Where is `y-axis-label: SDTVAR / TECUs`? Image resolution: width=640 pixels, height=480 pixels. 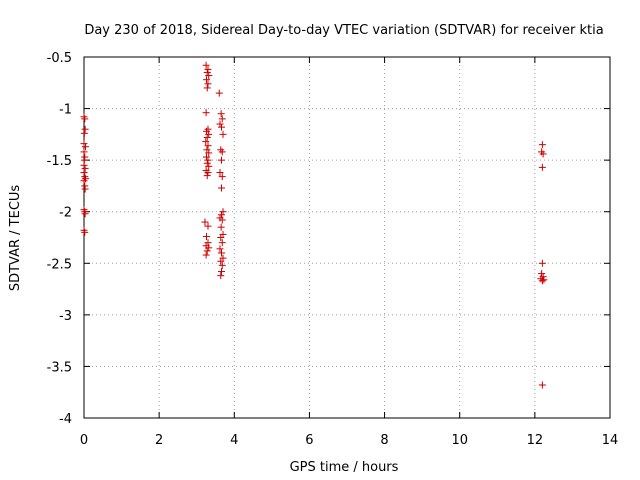 y-axis-label: SDTVAR / TECUs is located at coordinates (15, 238).